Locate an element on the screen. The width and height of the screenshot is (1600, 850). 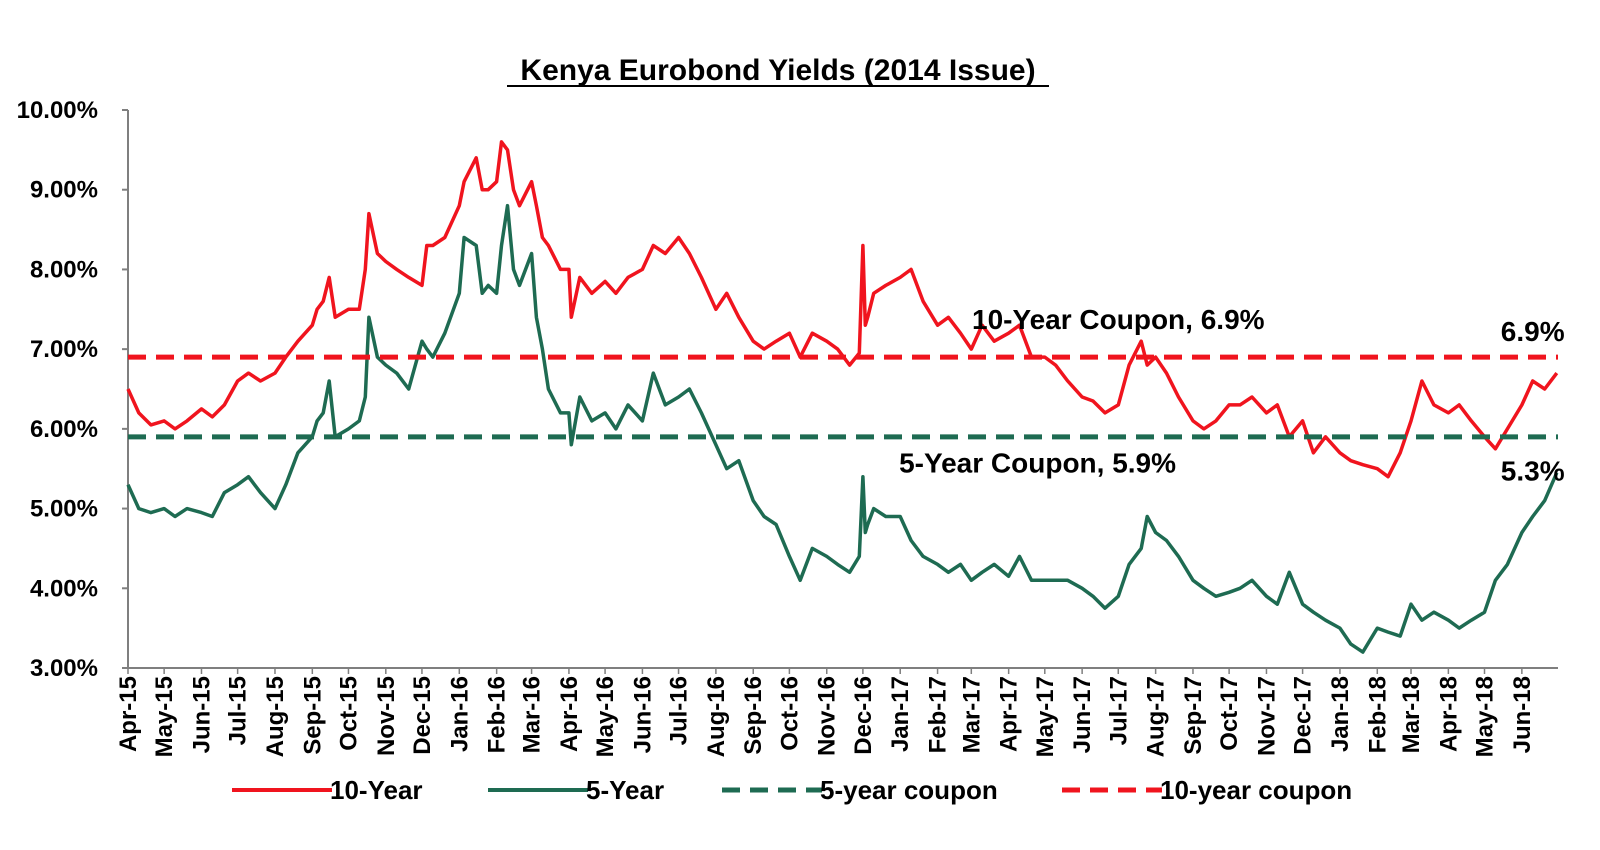
x-tick-label: Feb-18 is located at coordinates (1377, 714).